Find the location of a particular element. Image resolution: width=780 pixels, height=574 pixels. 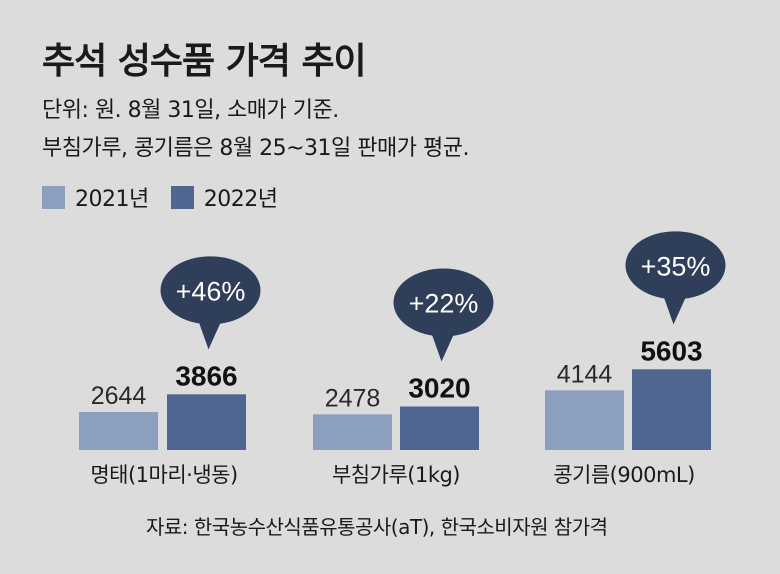

method-note: 부침가루, 콩기름은 8월 25~31일 판매가 평균. is located at coordinates (255, 148).